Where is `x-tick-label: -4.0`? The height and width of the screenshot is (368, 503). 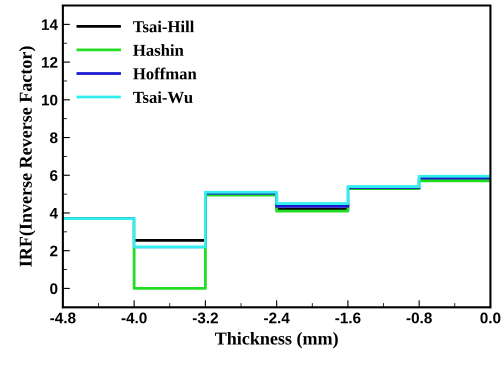
x-tick-label: -4.0 is located at coordinates (134, 318).